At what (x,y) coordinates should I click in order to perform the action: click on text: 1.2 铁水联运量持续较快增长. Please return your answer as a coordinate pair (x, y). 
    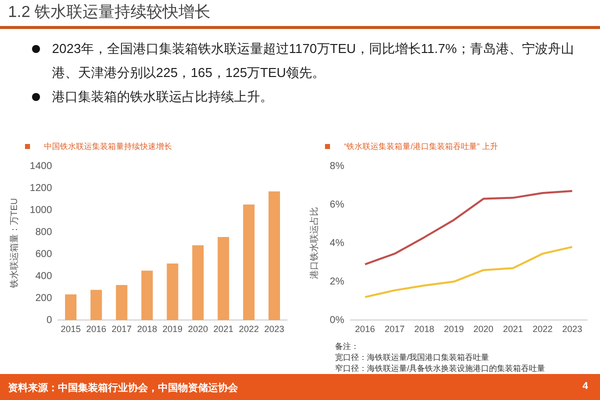
    Looking at the image, I should click on (300, 14).